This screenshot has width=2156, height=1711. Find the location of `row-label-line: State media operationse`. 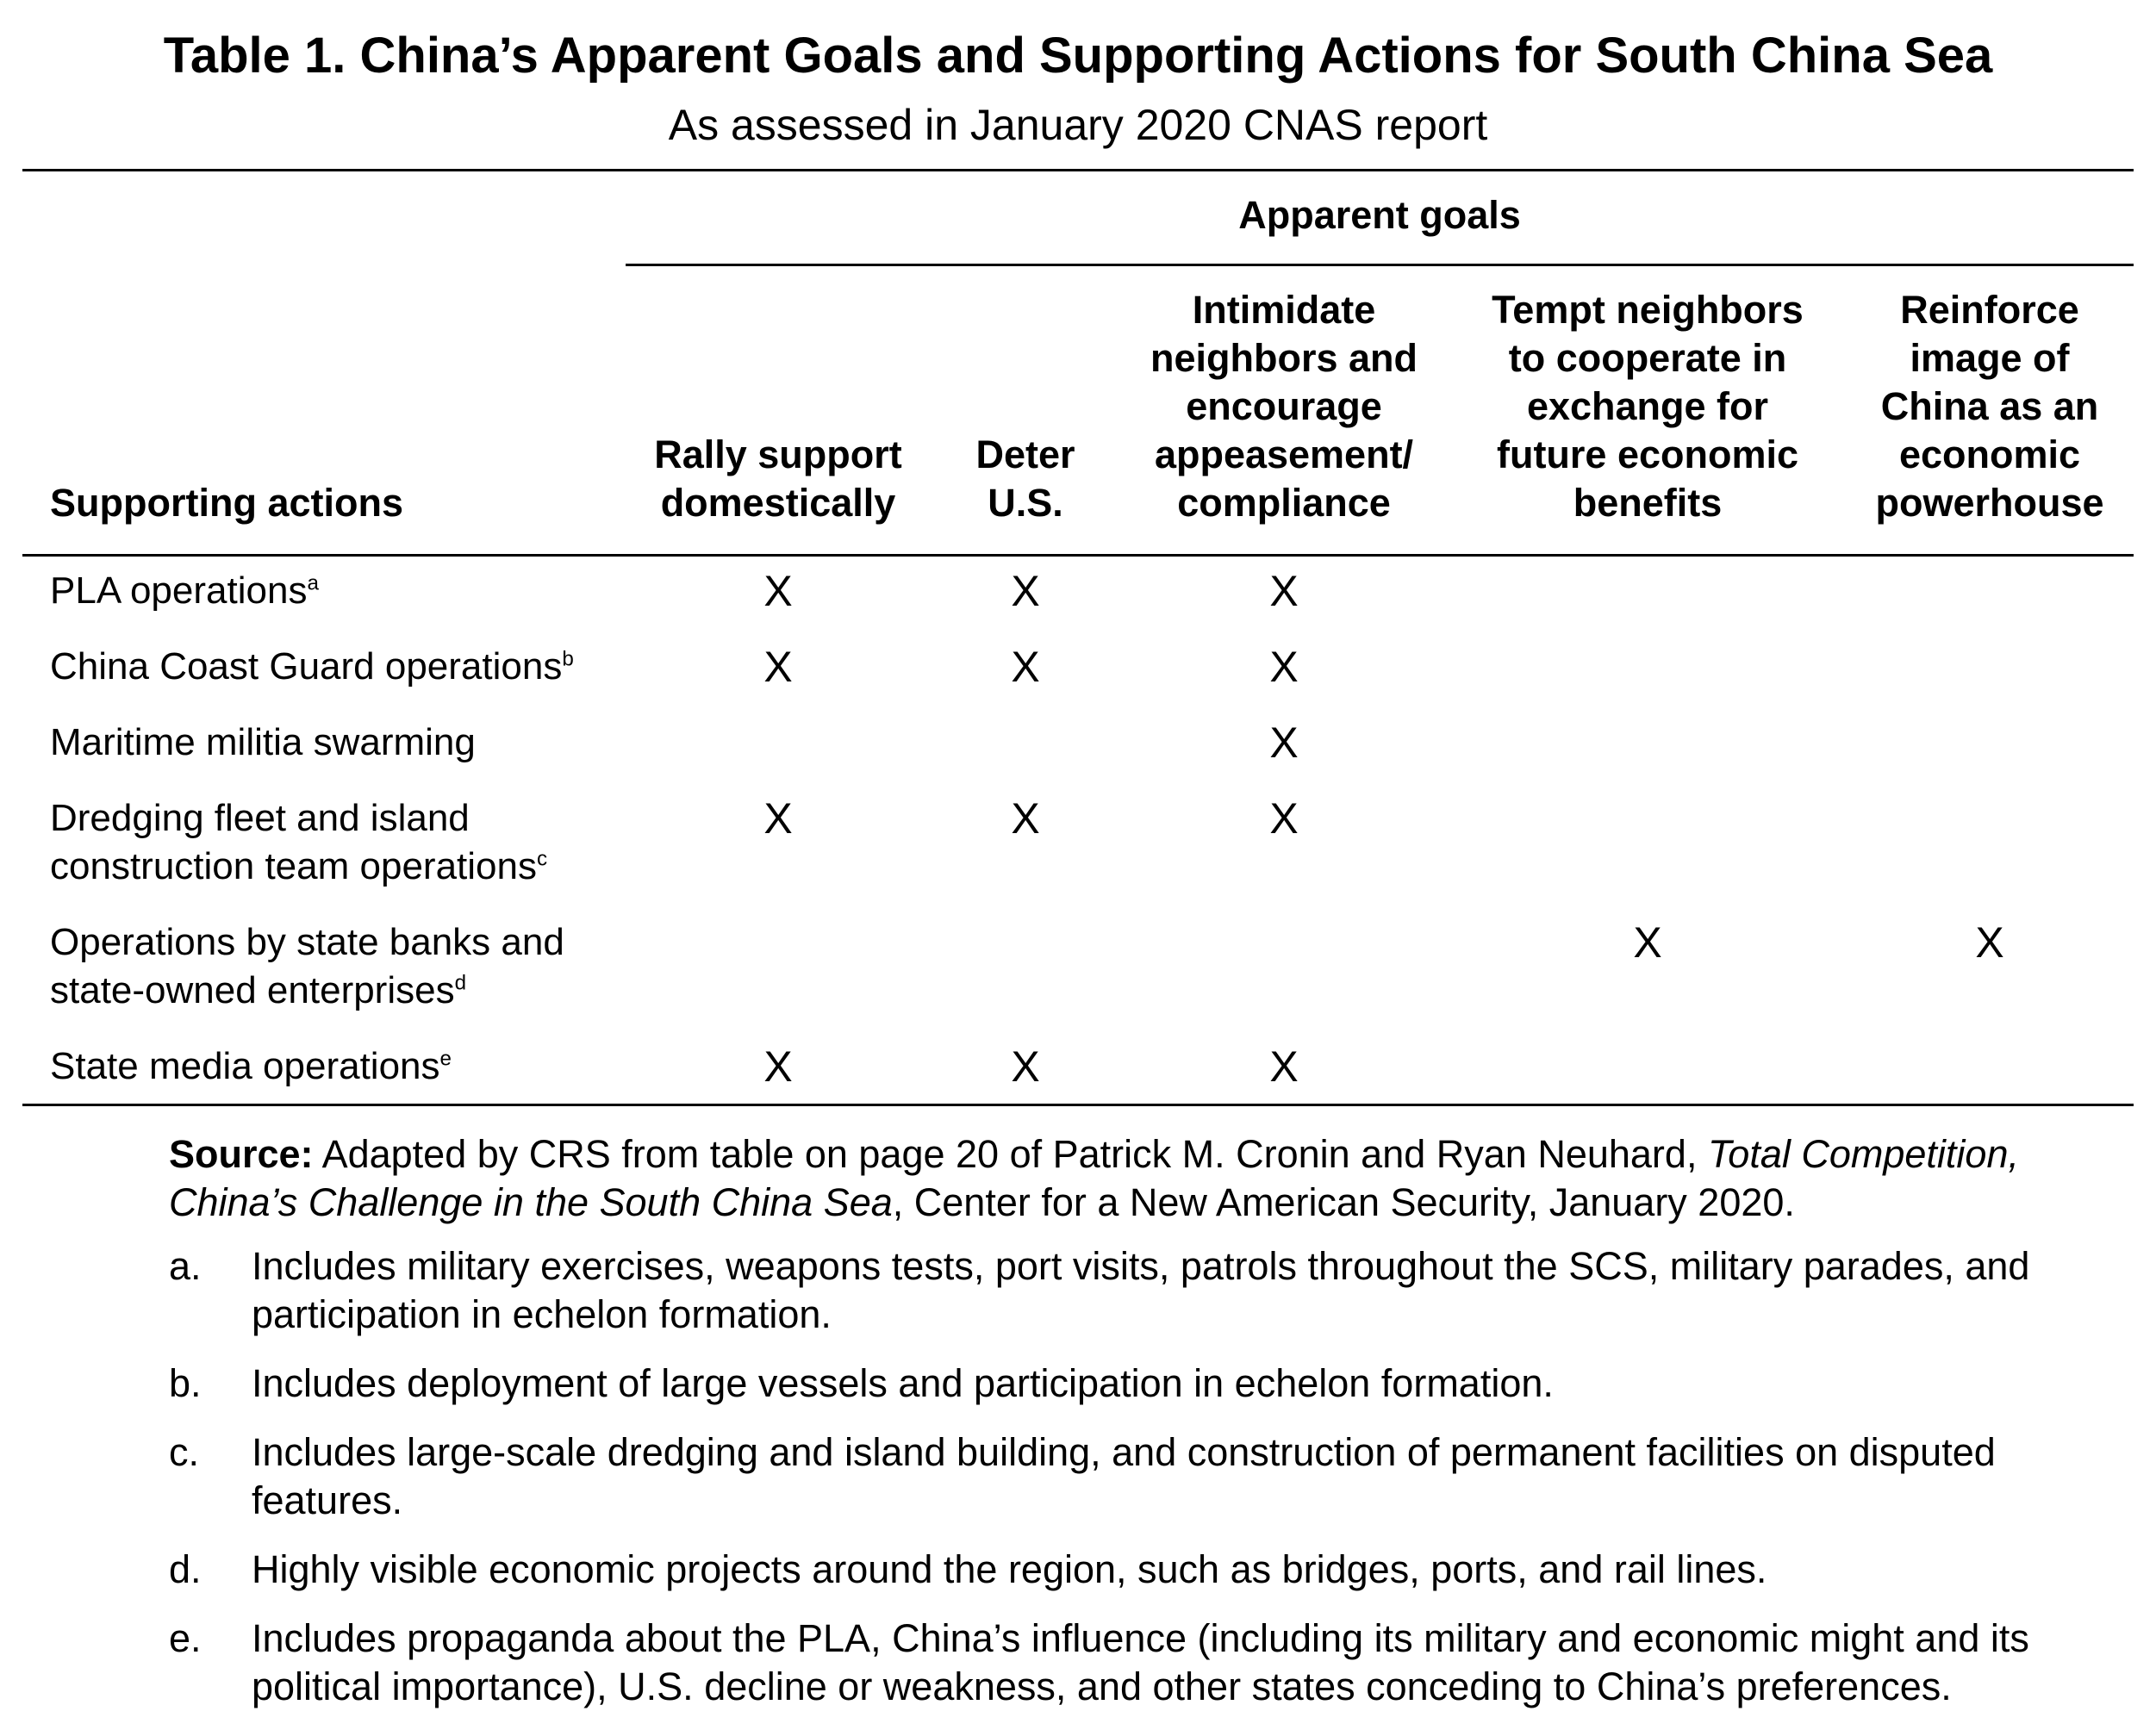

row-label-line: State media operationse is located at coordinates (334, 1066).